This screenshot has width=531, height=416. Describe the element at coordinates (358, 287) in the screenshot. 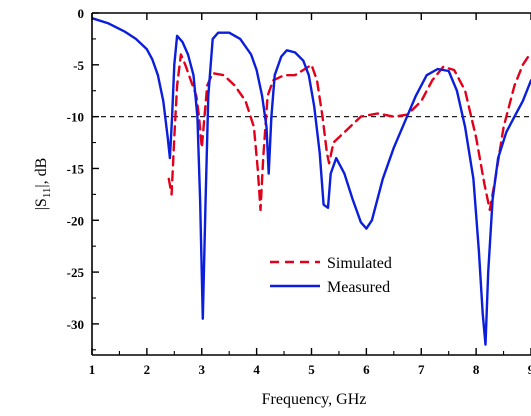

I see `legend-label-measured: Measured` at that location.